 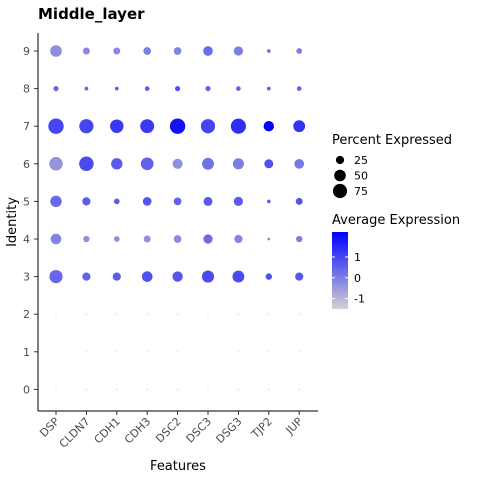 I want to click on x-tick-label-TJP2: TJP2, so click(x=261, y=428).